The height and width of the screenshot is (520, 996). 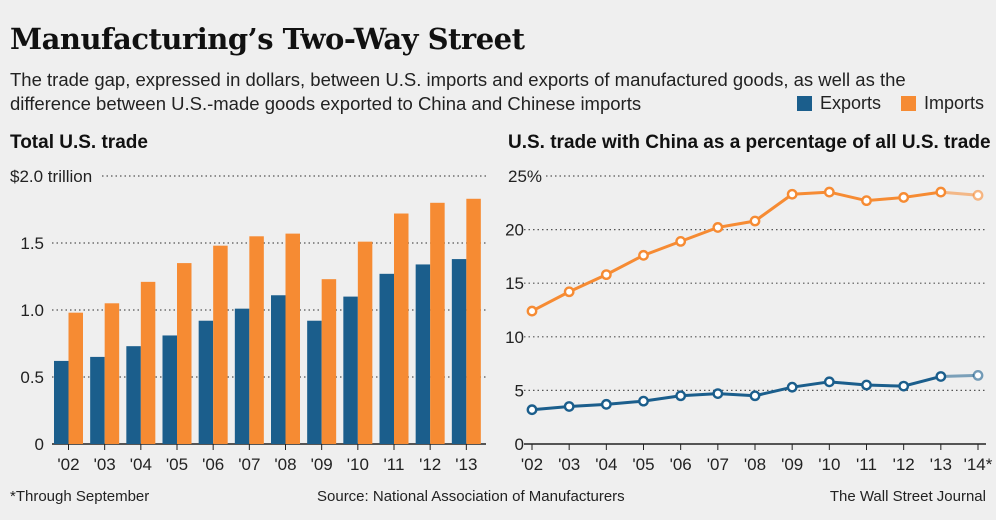 I want to click on credit: The Wall Street Journal, so click(x=907, y=496).